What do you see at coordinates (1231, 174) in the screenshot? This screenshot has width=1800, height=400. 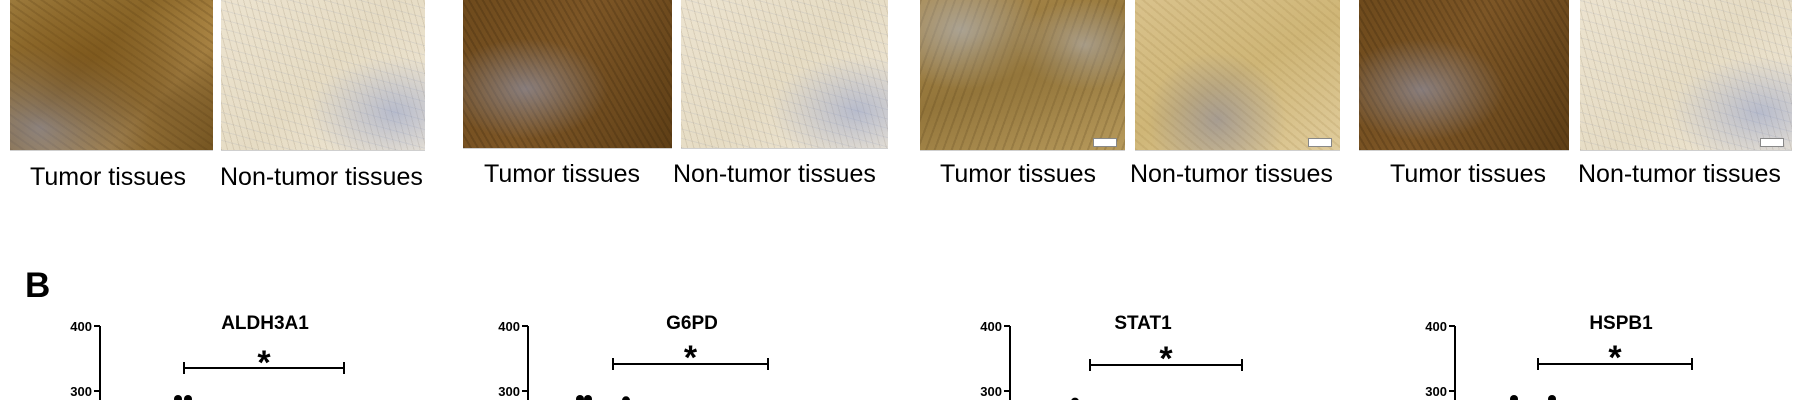 I see `caption-normal-3: Non-tumor tissues` at bounding box center [1231, 174].